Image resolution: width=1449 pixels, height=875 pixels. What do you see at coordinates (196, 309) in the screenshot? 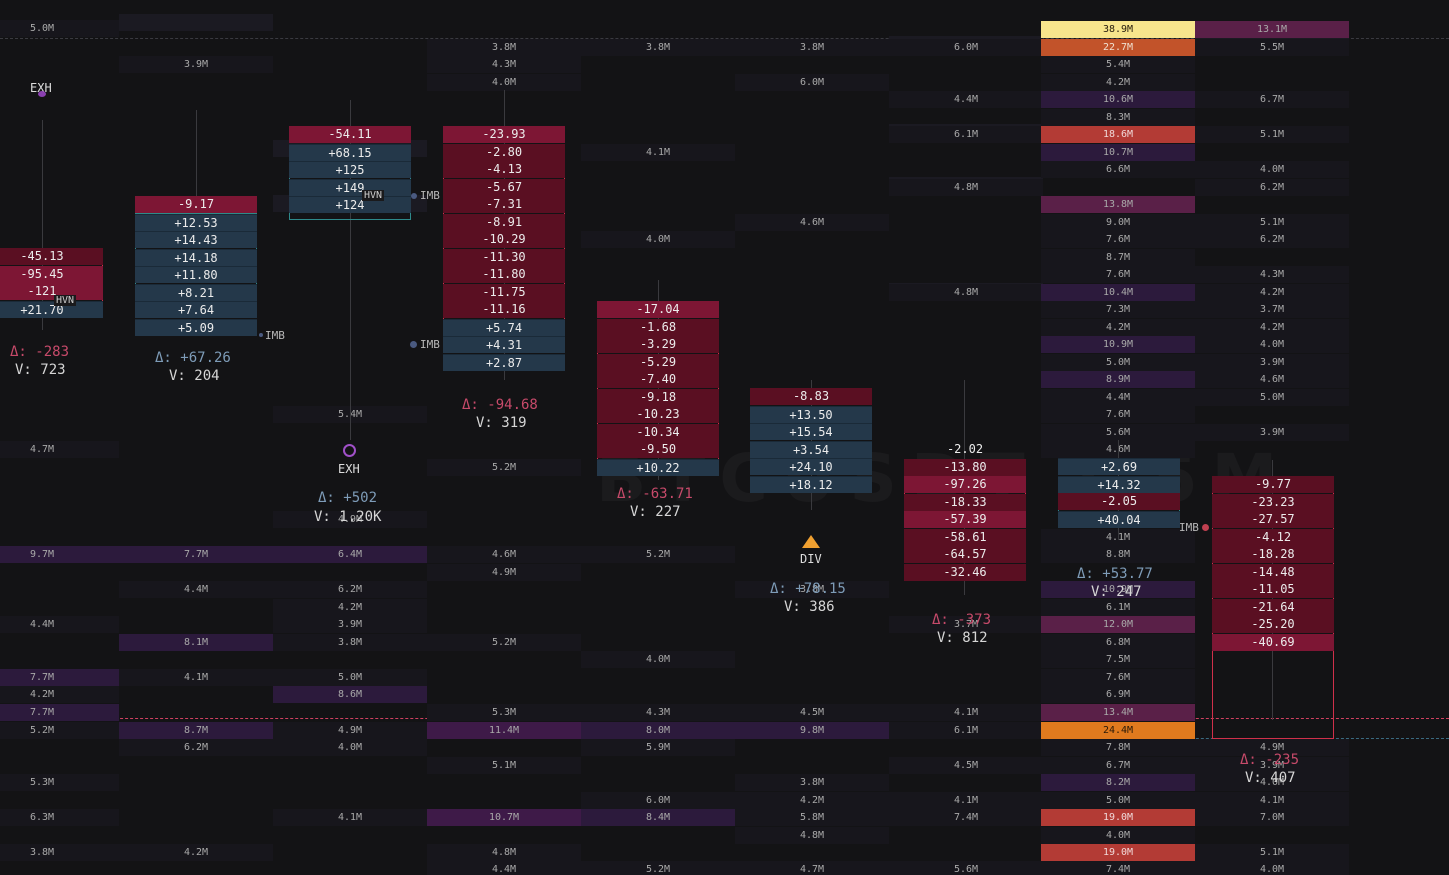
I see `footprint-cell: +7.64` at bounding box center [196, 309].